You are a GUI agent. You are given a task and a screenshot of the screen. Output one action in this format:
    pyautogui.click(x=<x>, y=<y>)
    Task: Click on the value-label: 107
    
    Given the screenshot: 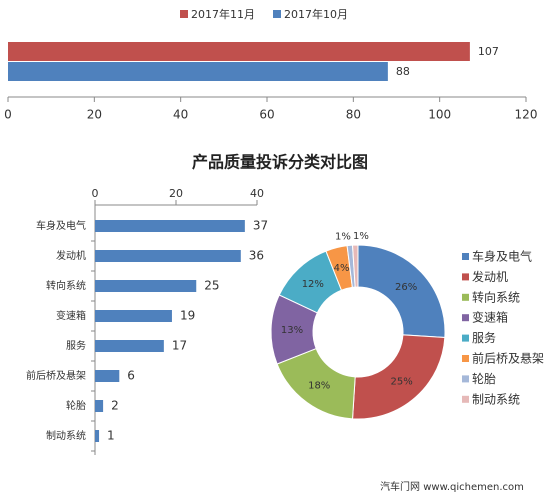 What is the action you would take?
    pyautogui.click(x=488, y=51)
    